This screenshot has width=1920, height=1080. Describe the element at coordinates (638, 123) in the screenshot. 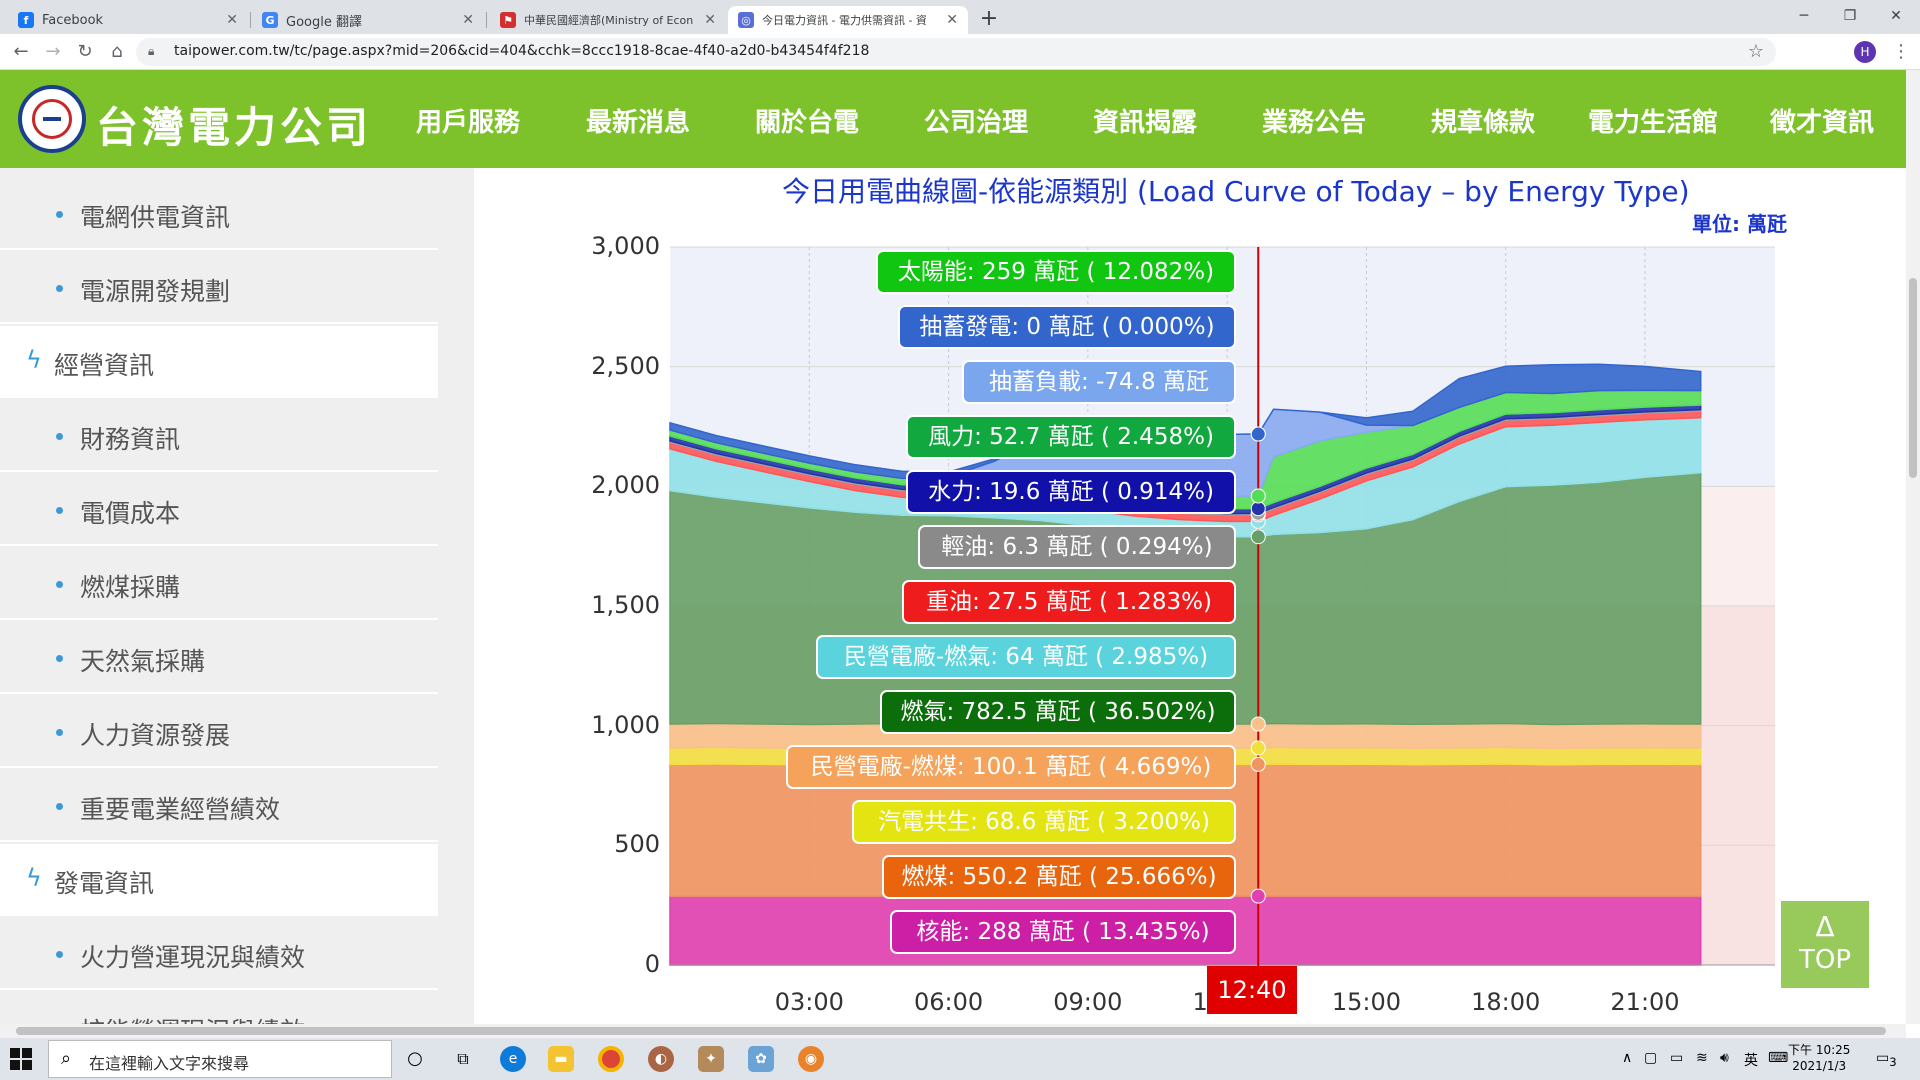

I see `nav-news: 最新消息` at that location.